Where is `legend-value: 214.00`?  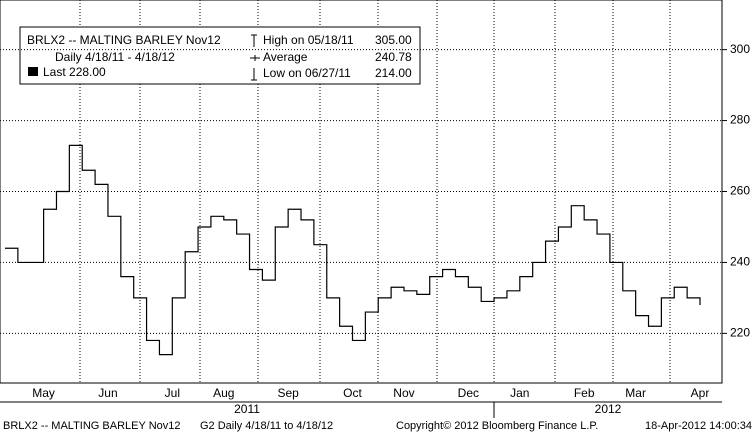
legend-value: 214.00 is located at coordinates (393, 73).